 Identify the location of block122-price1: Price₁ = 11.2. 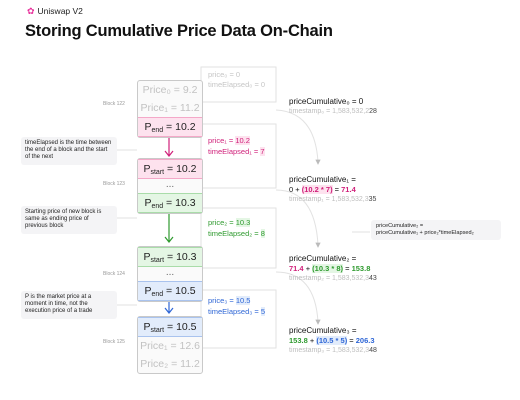
(170, 108).